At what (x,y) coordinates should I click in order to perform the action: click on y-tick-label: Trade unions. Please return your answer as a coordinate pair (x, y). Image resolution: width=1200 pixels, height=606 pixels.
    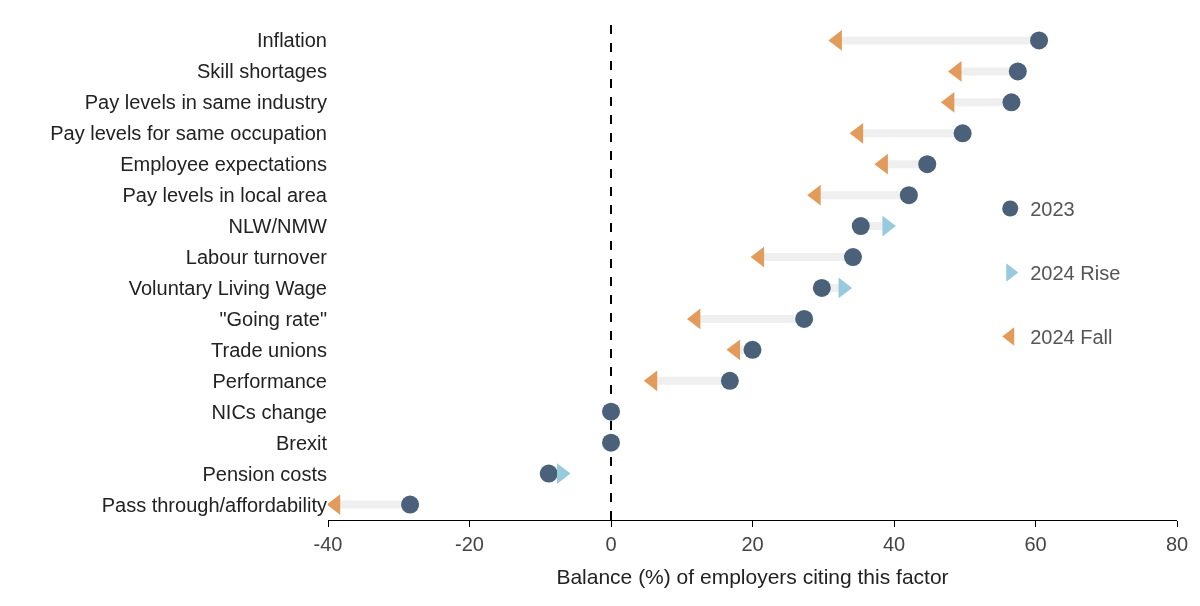
    Looking at the image, I should click on (269, 349).